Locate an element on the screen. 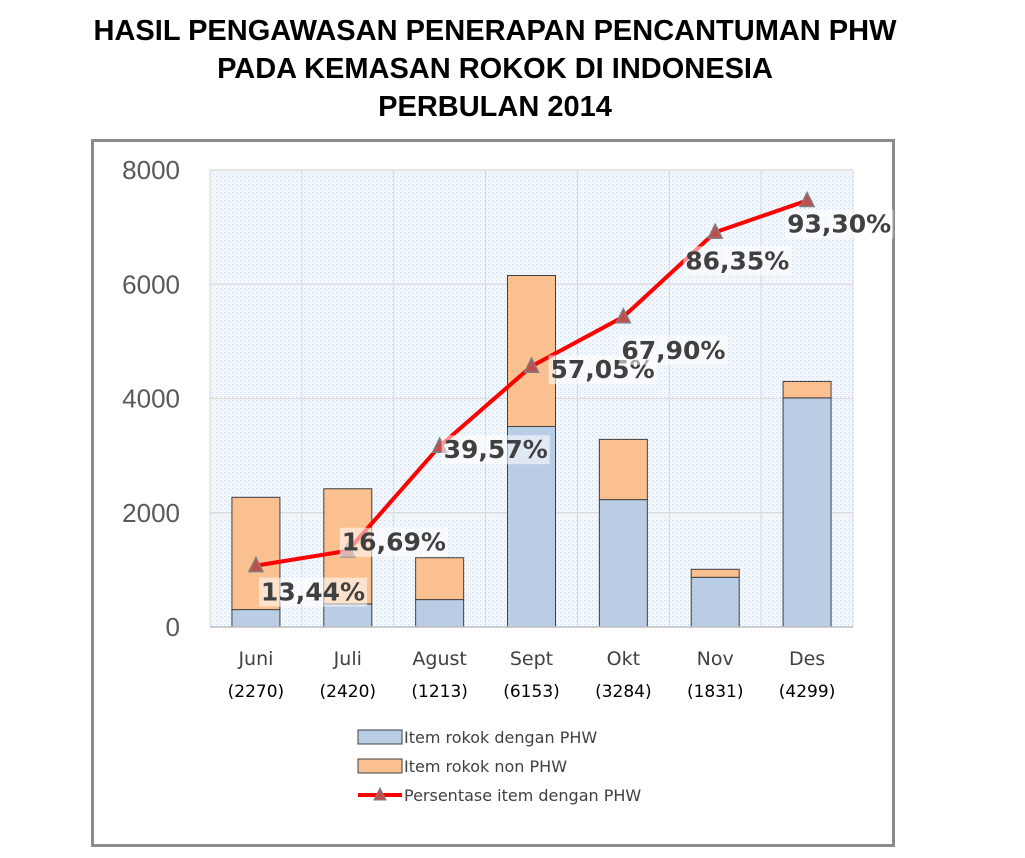 The height and width of the screenshot is (858, 1025). y-tick-label: 6000 is located at coordinates (151, 284).